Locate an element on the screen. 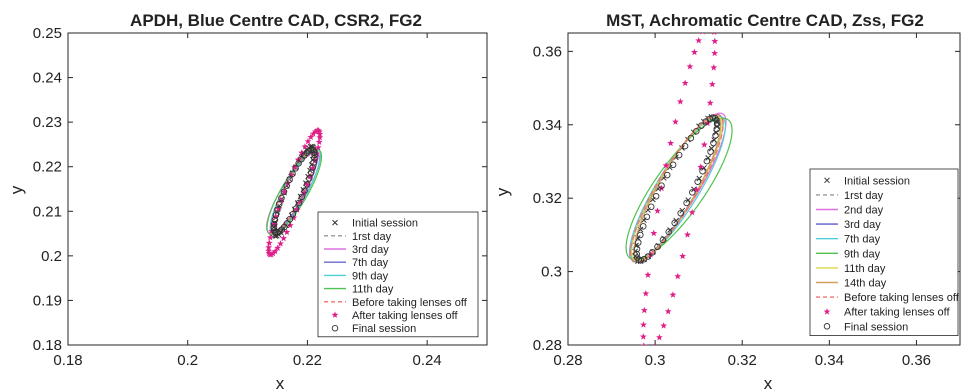 The image size is (966, 391). chart-left-xlabel: x is located at coordinates (280, 382).